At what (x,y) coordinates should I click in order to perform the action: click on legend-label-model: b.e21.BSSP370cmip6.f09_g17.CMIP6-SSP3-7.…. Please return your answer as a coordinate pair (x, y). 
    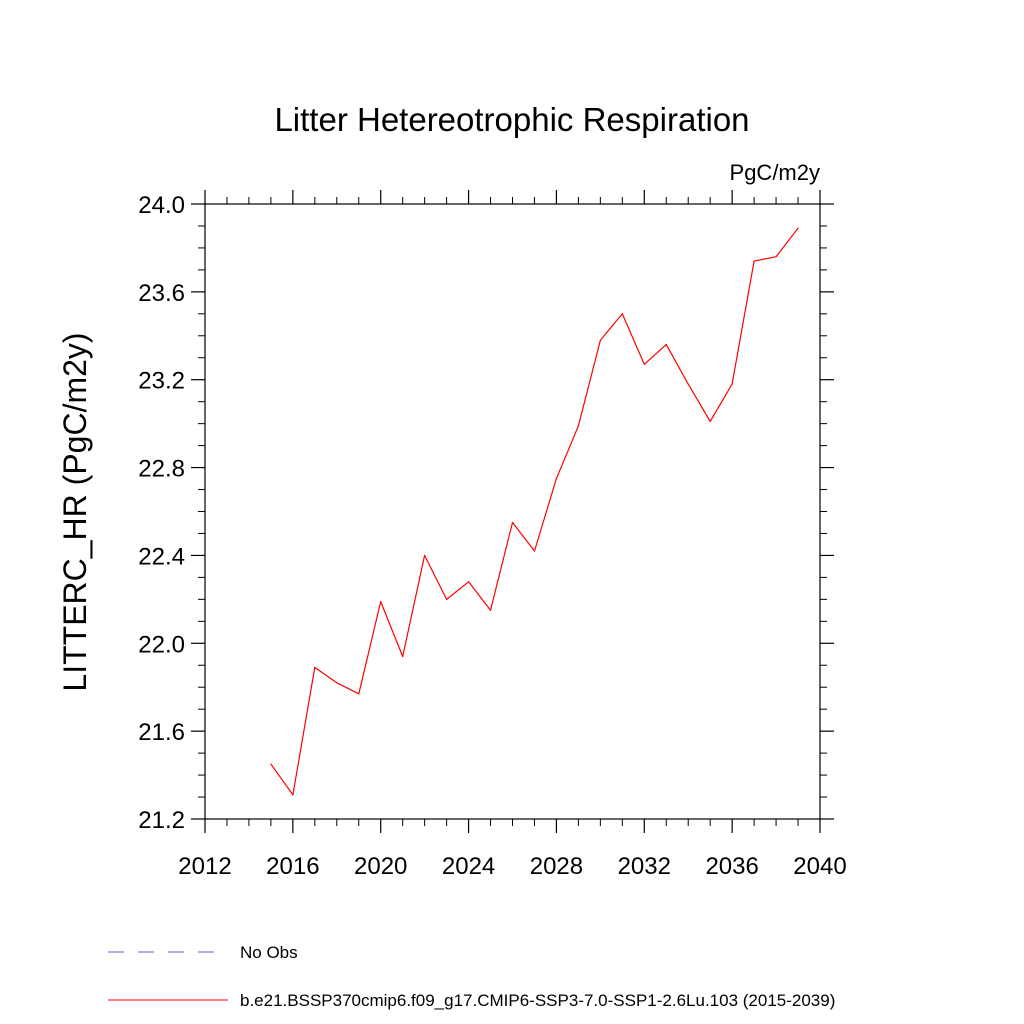
    Looking at the image, I should click on (537, 1000).